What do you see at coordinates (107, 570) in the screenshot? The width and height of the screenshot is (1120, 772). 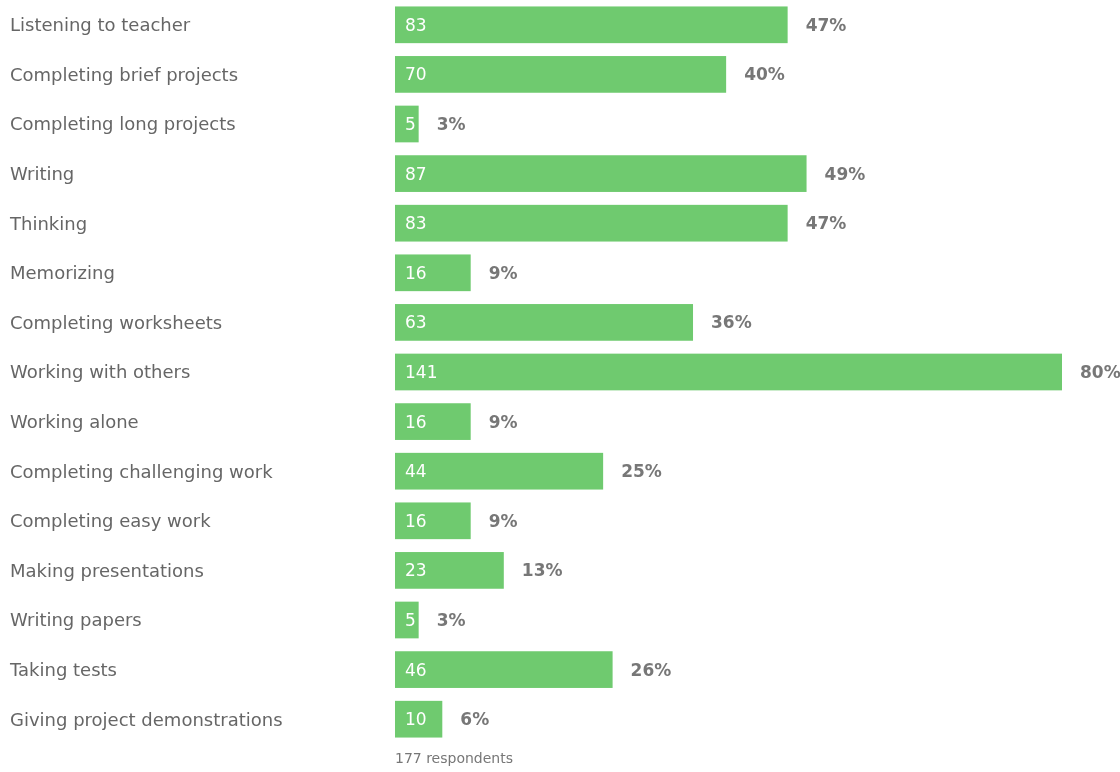 I see `y-tick-label: Making presentations` at bounding box center [107, 570].